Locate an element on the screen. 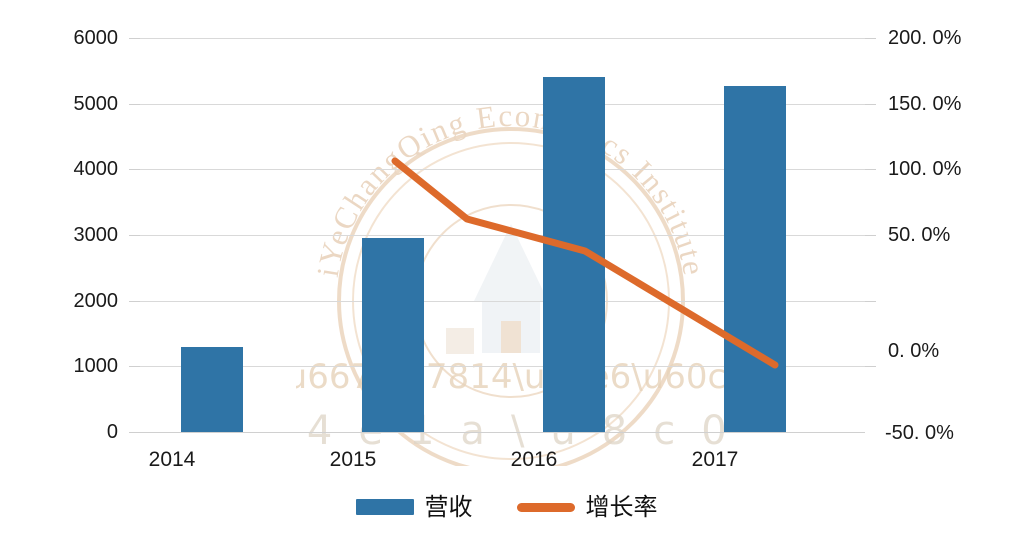  legend-item-revenue: 营收 is located at coordinates (414, 507).